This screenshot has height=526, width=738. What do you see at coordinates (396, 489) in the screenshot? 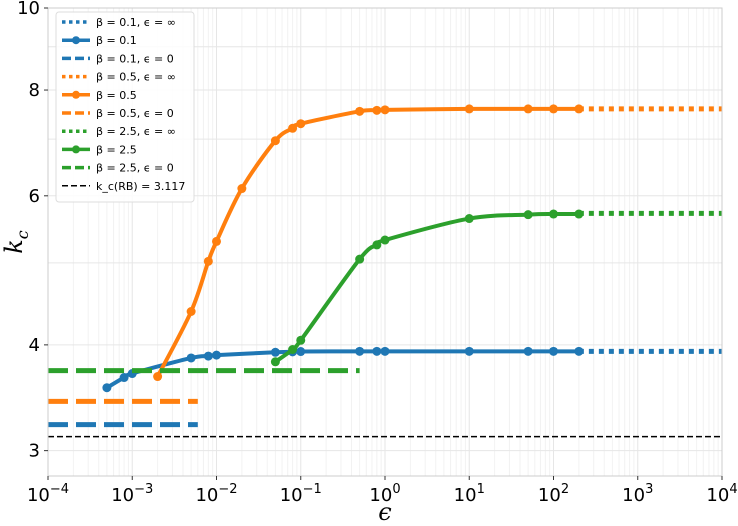
I see `x-tick-label-exponent: 0` at bounding box center [396, 489].